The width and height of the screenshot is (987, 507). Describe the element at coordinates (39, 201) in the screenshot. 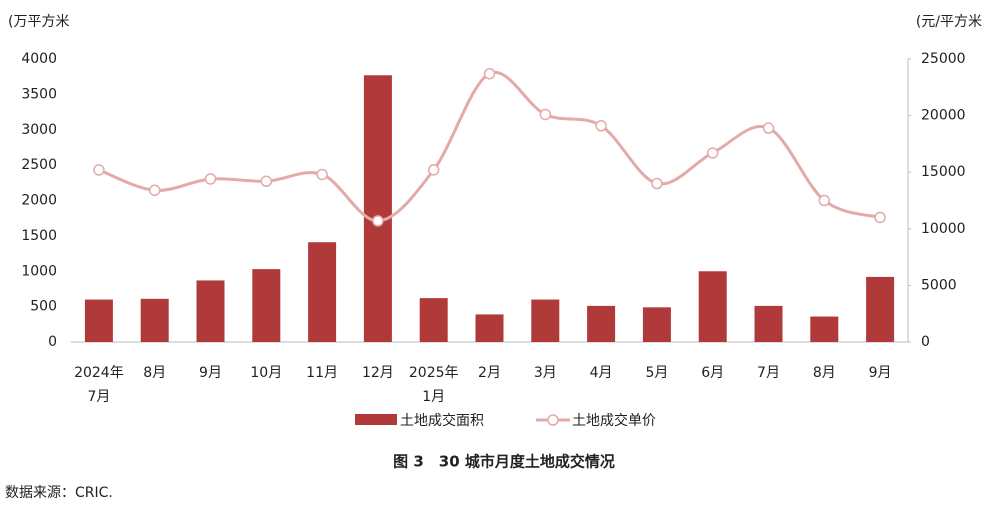

I see `y-tick-label: 2000` at that location.